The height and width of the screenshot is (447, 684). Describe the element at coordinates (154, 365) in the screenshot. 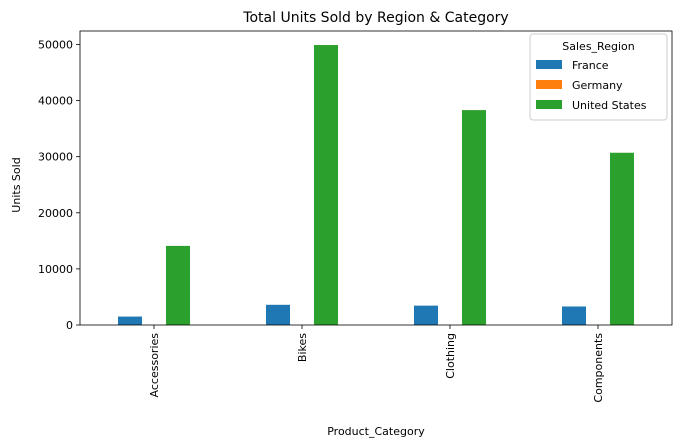

I see `x-tick-label: Accessories` at that location.